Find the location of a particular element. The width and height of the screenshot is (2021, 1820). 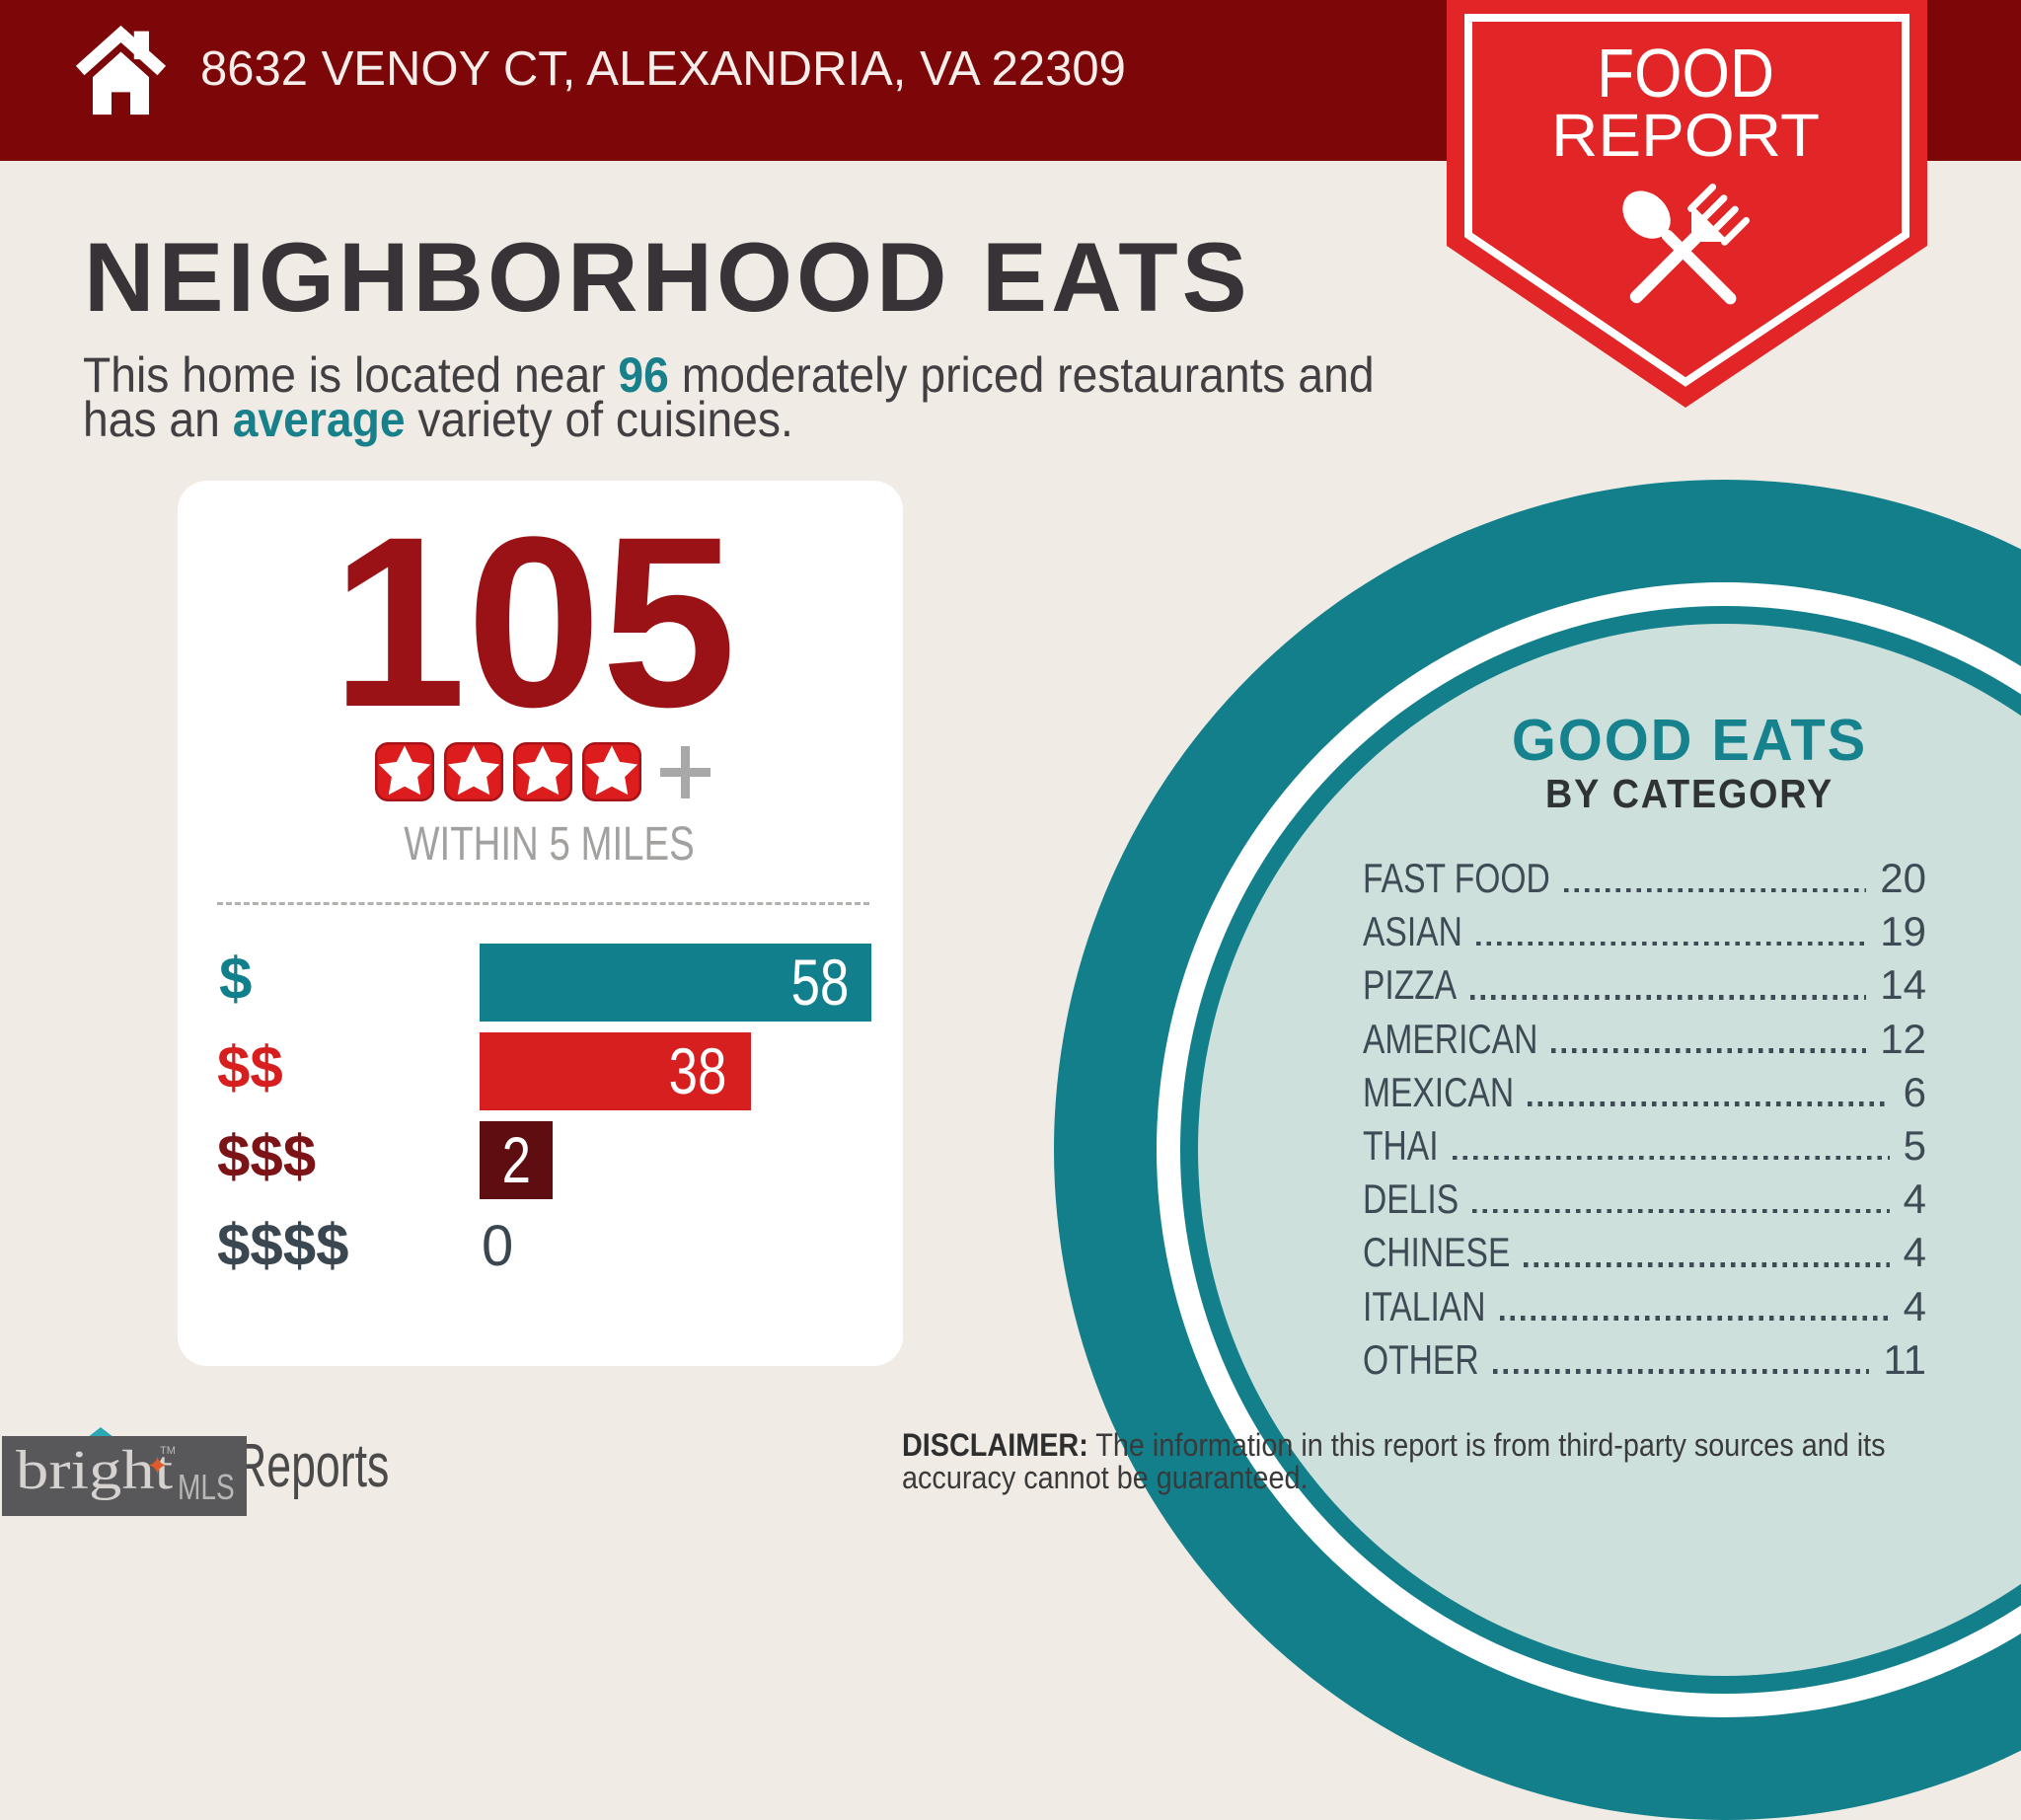

svg-text: FOOD is located at coordinates (1685, 73).